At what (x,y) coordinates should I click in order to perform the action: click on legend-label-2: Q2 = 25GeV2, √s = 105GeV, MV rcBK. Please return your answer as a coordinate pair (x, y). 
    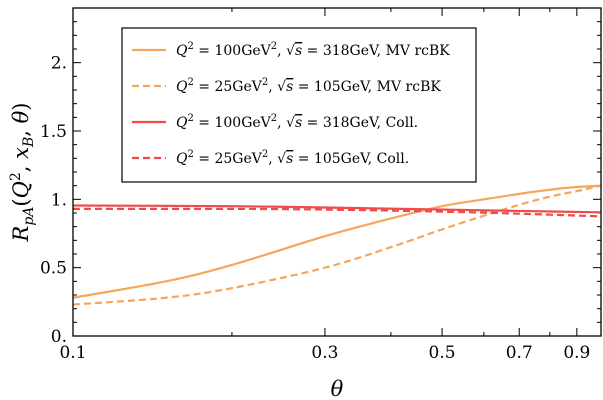
    Looking at the image, I should click on (308, 86).